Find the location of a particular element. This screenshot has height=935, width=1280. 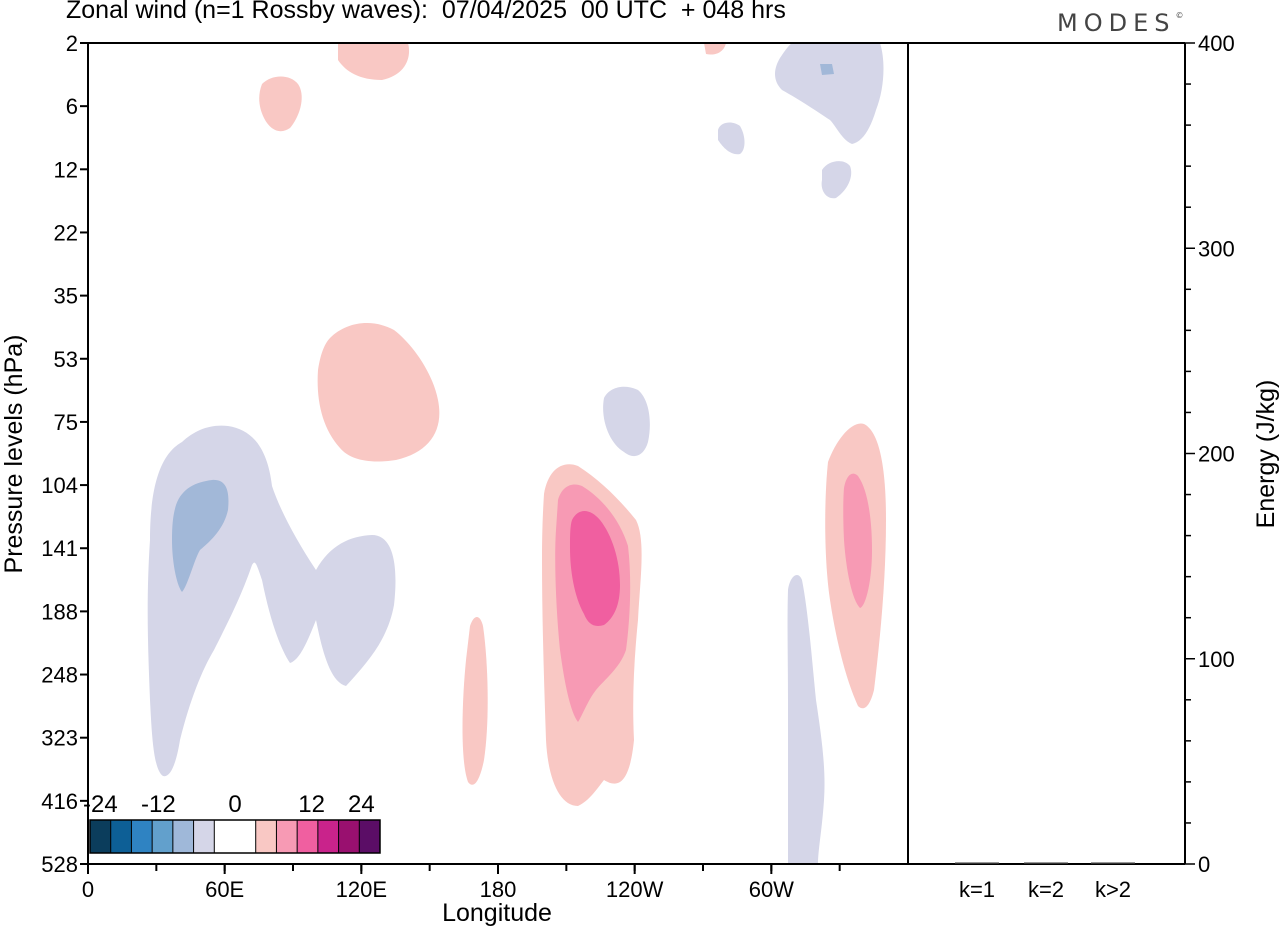

brand-text: MODES is located at coordinates (1116, 23).